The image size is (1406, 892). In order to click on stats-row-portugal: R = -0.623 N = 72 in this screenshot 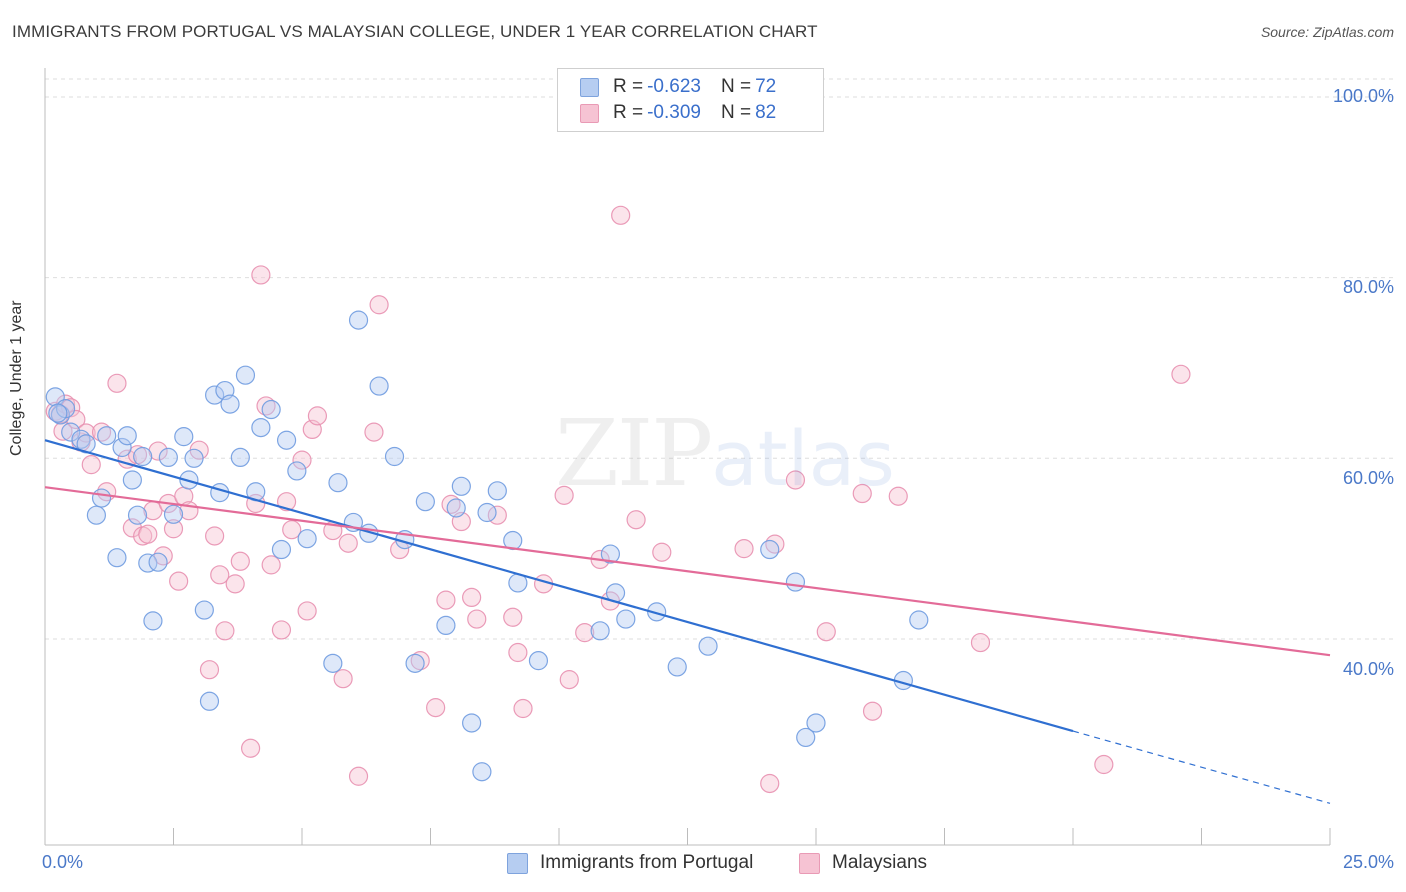, I will do `click(678, 87)`.